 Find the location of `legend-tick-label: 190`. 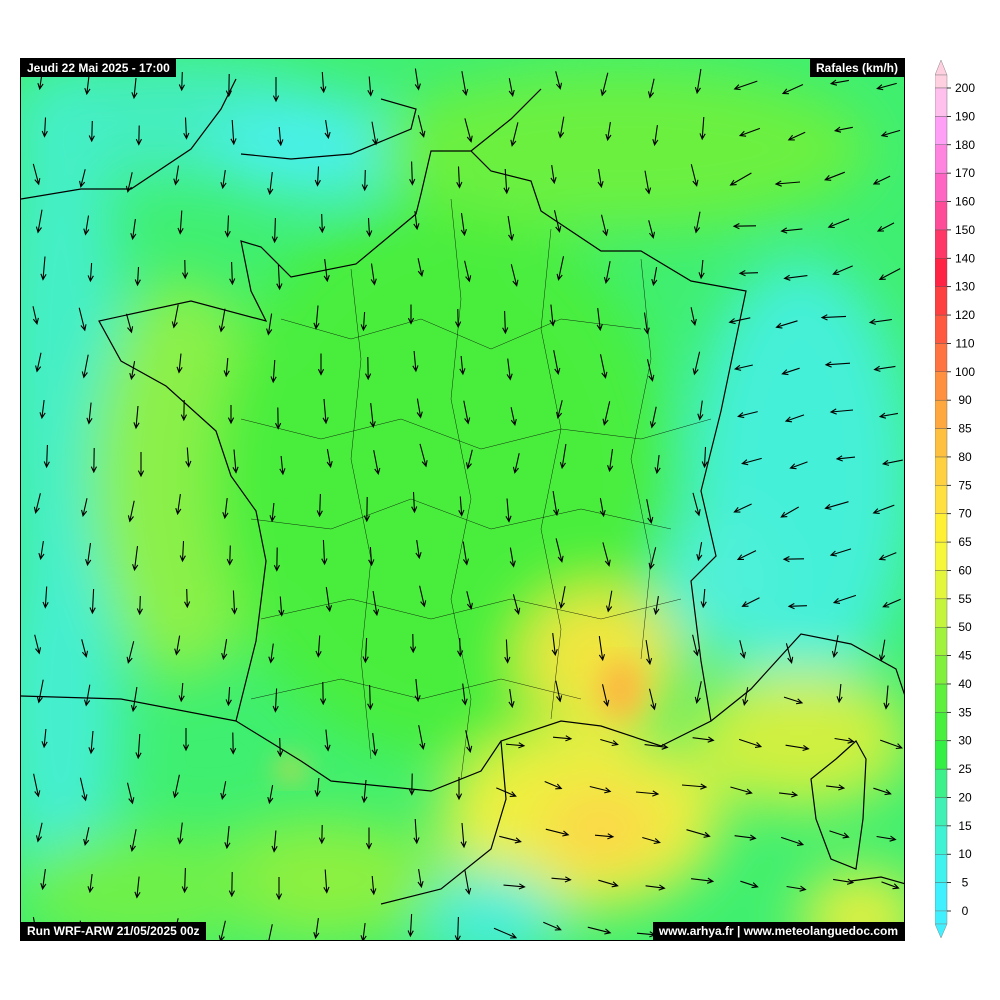

legend-tick-label: 190 is located at coordinates (965, 116).